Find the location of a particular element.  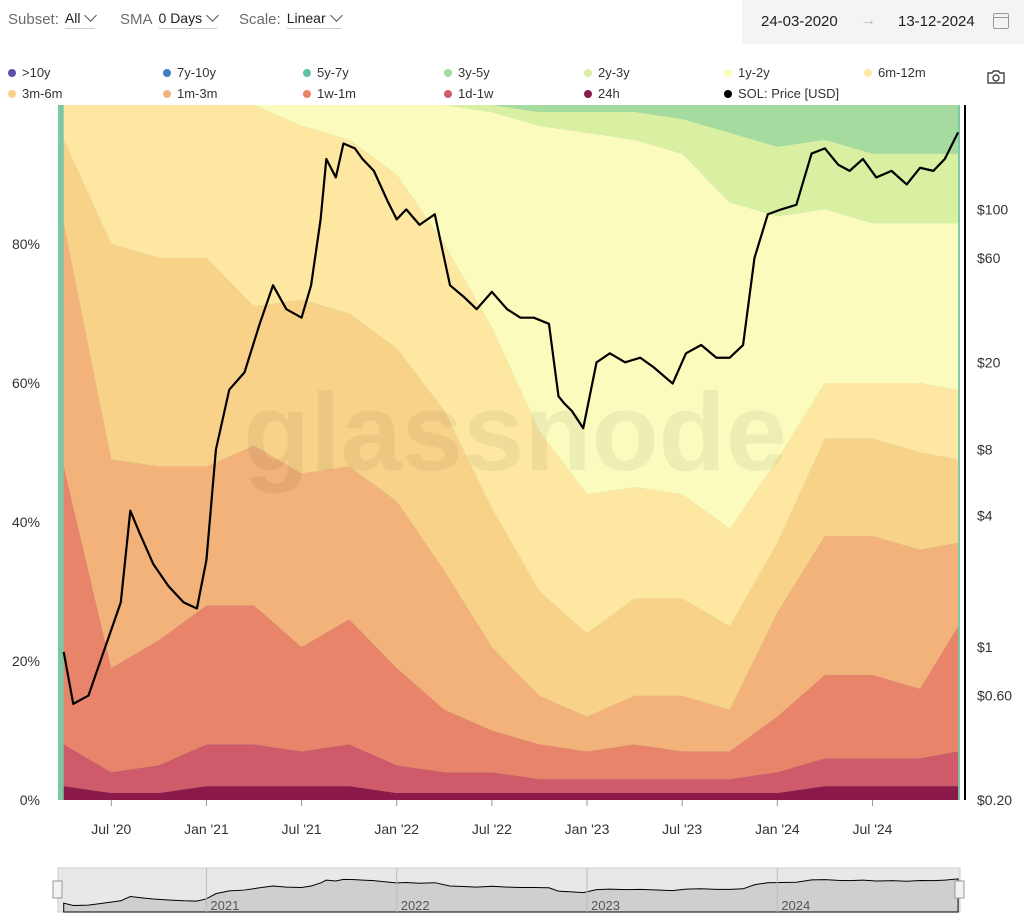

legend-item: 5y-7y is located at coordinates (326, 72).